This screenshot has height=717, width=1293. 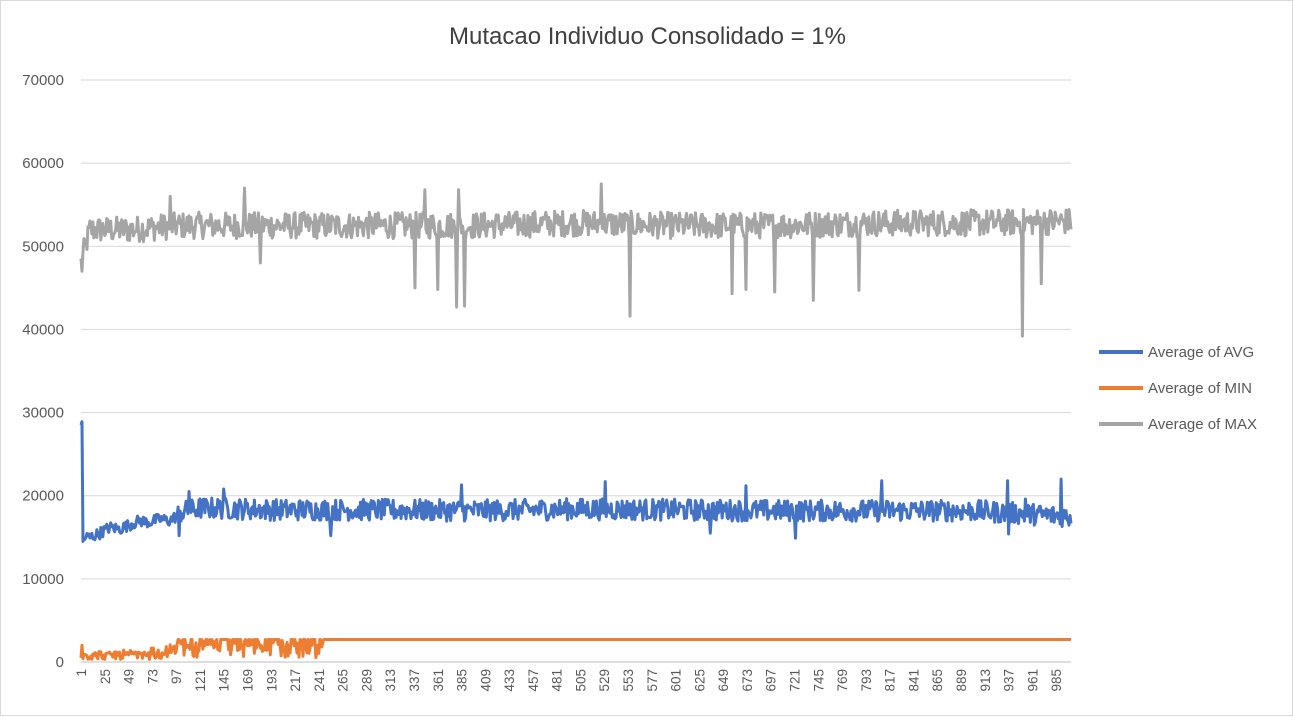 What do you see at coordinates (961, 680) in the screenshot?
I see `x-tick-label: 889` at bounding box center [961, 680].